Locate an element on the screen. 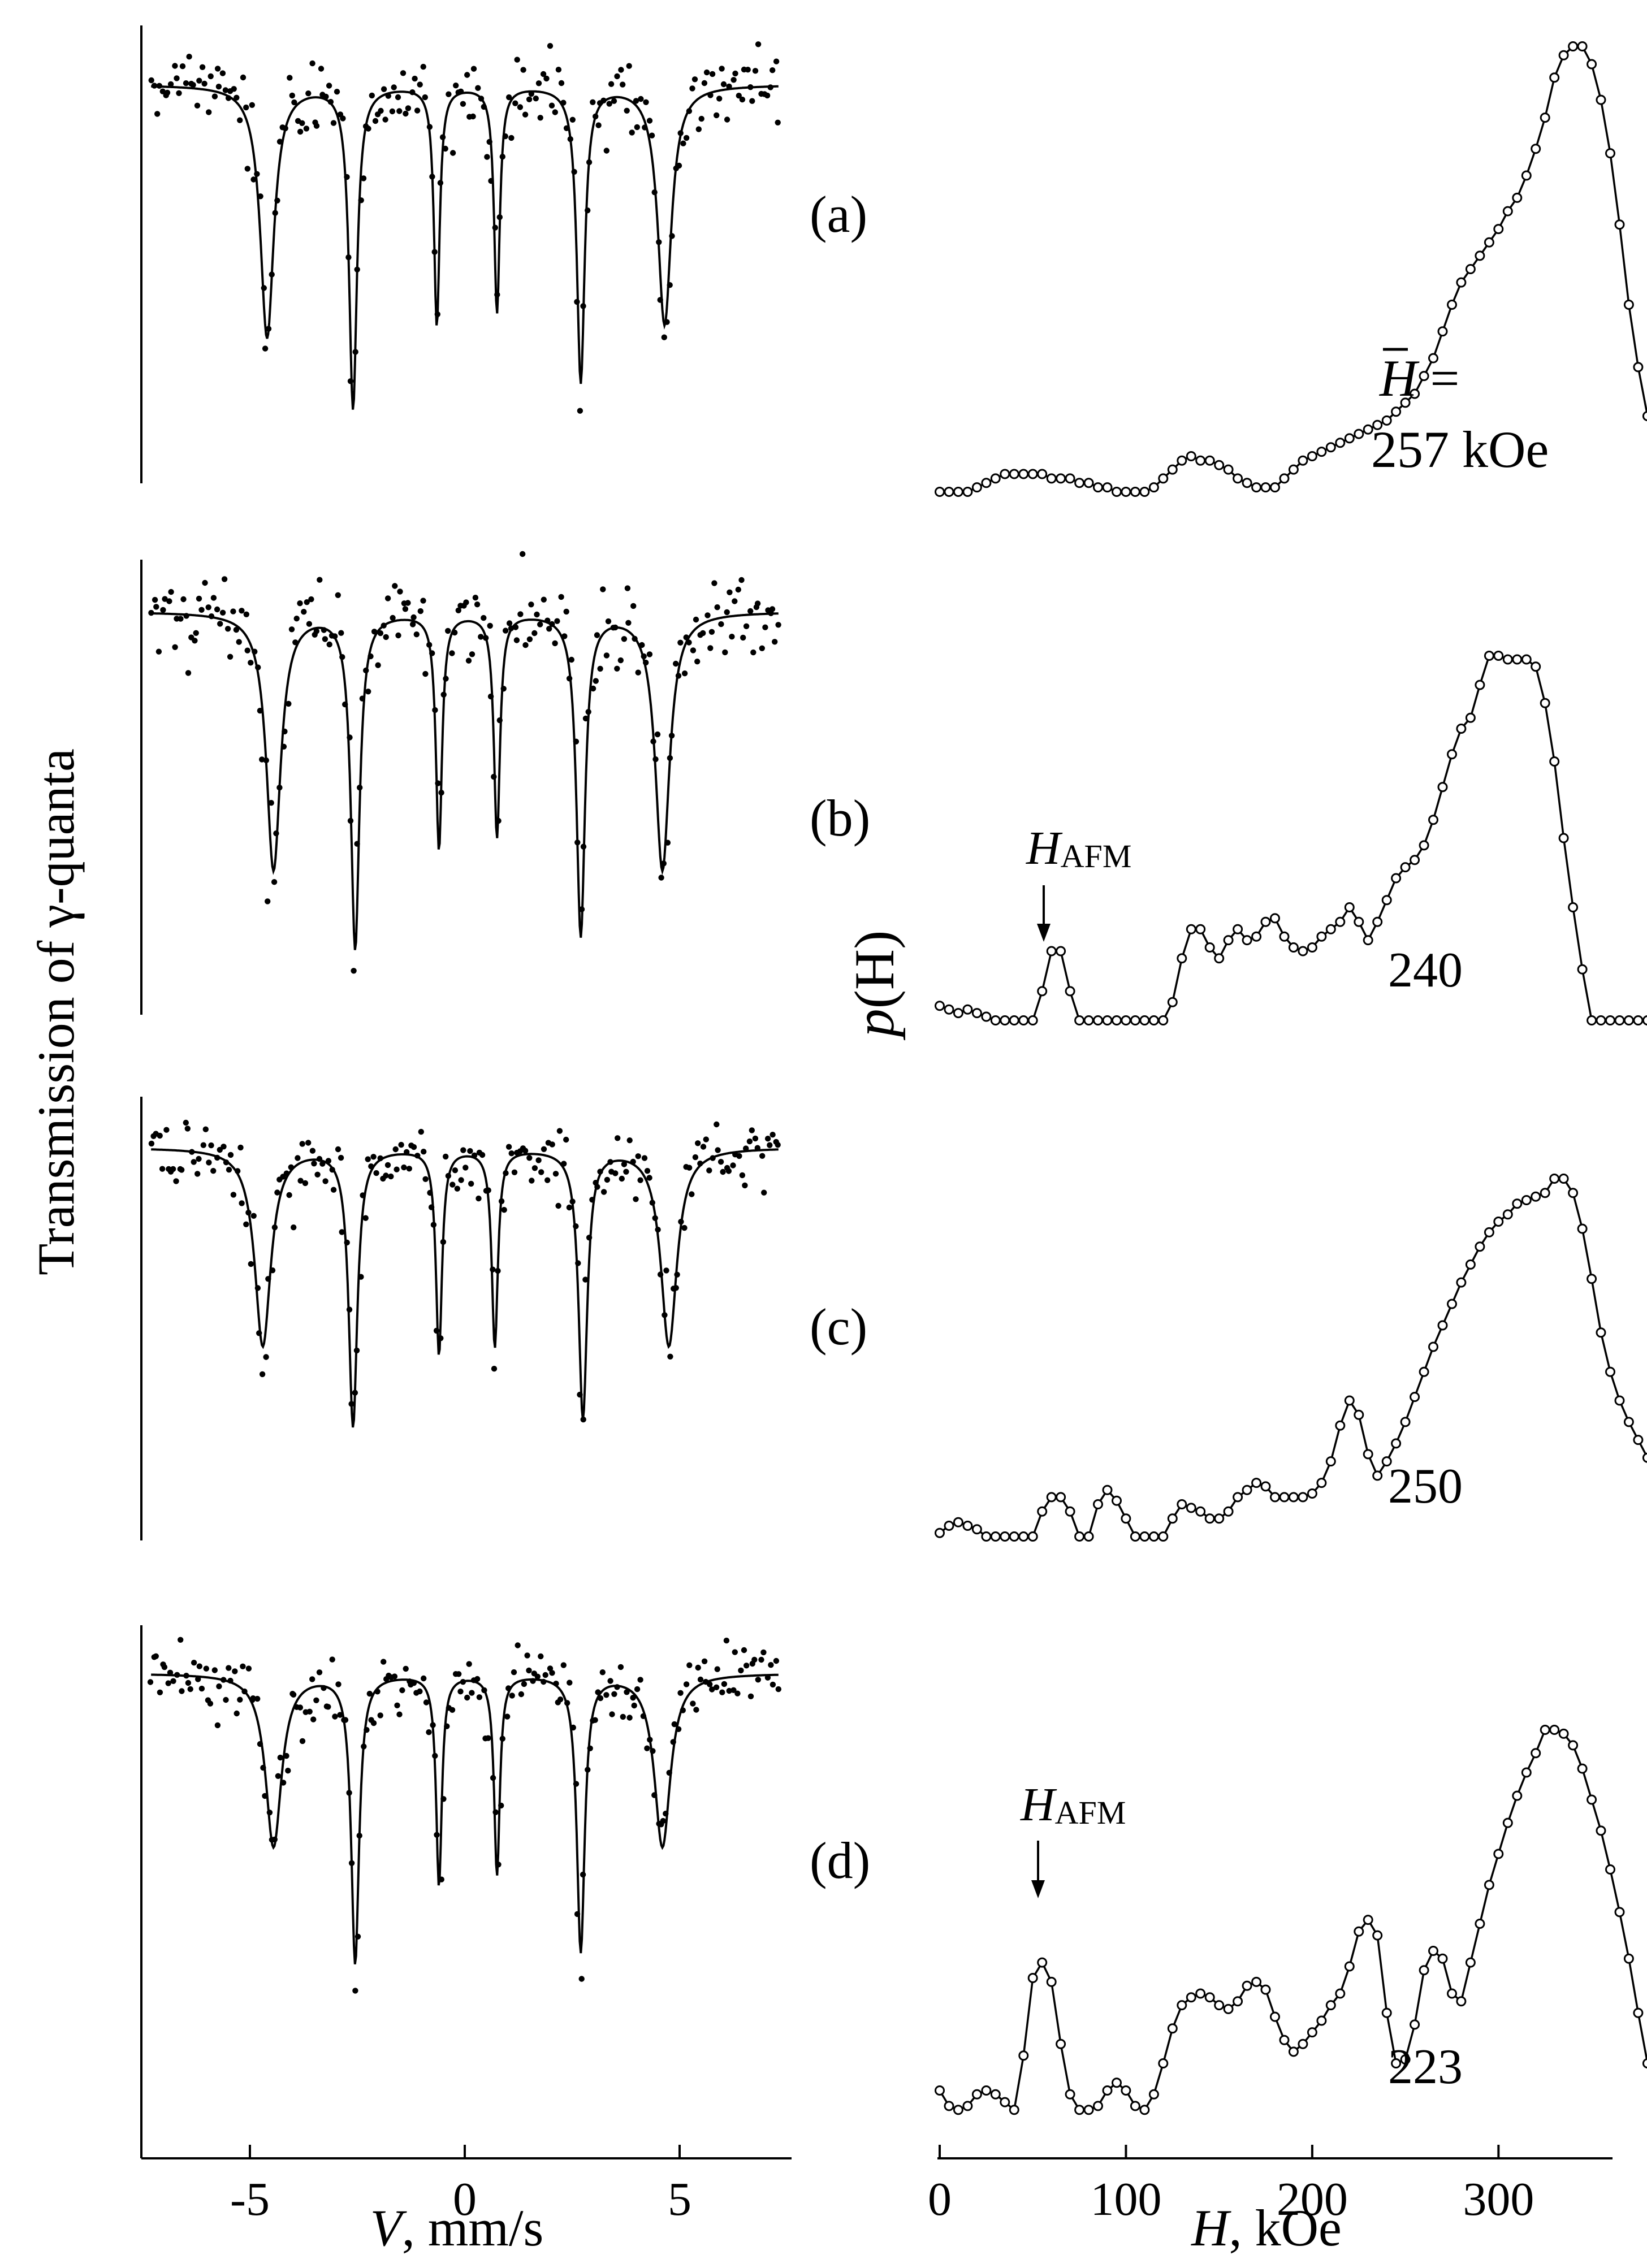 The height and width of the screenshot is (2268, 1647). spectrum-fit-line is located at coordinates (465, 1818).